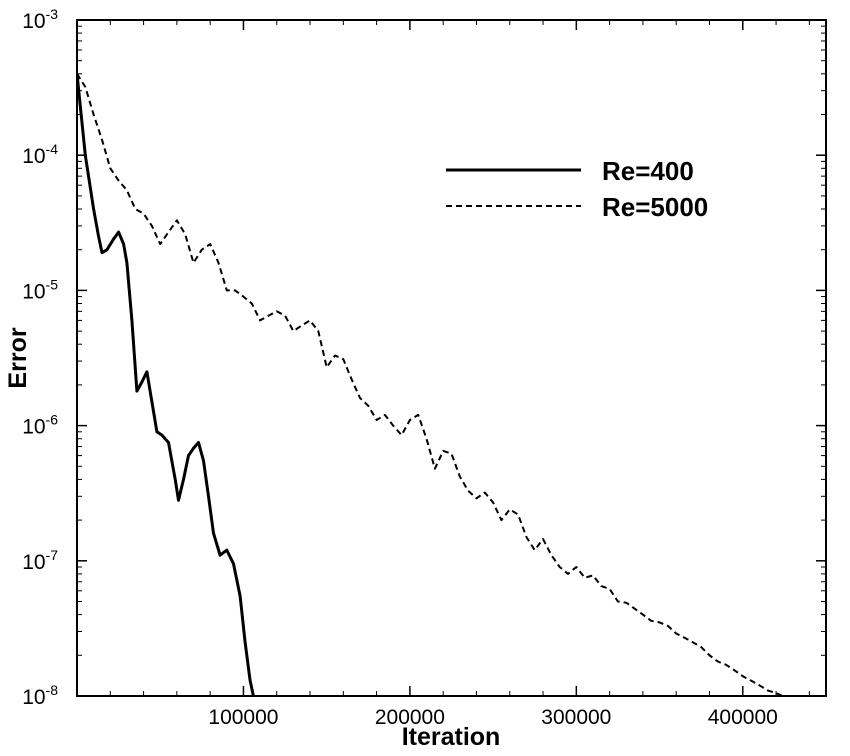 This screenshot has width=850, height=756. I want to click on y-tick-label: 10⁻⁶, so click(40, 425).